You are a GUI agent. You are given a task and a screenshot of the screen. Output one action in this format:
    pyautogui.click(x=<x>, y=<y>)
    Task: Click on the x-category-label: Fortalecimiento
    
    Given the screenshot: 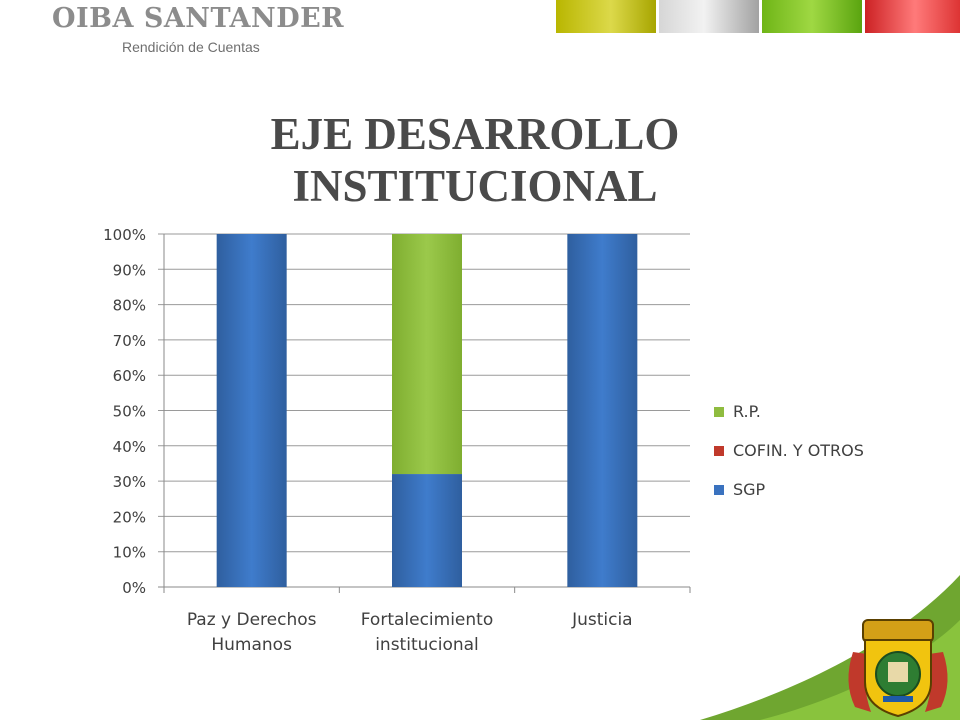 What is the action you would take?
    pyautogui.click(x=427, y=620)
    